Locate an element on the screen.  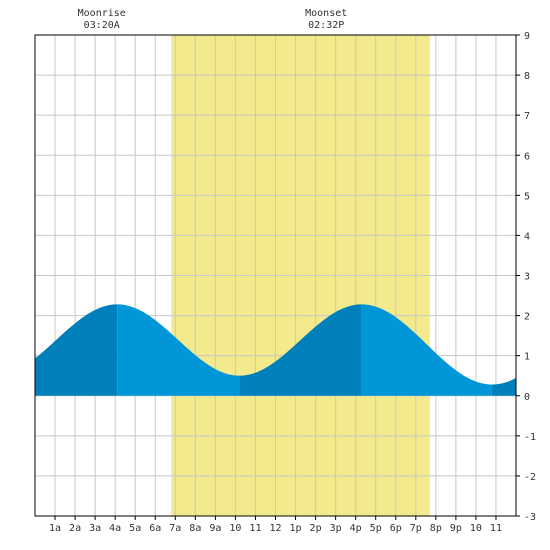
x-tick-label: 2a is located at coordinates (75, 528).